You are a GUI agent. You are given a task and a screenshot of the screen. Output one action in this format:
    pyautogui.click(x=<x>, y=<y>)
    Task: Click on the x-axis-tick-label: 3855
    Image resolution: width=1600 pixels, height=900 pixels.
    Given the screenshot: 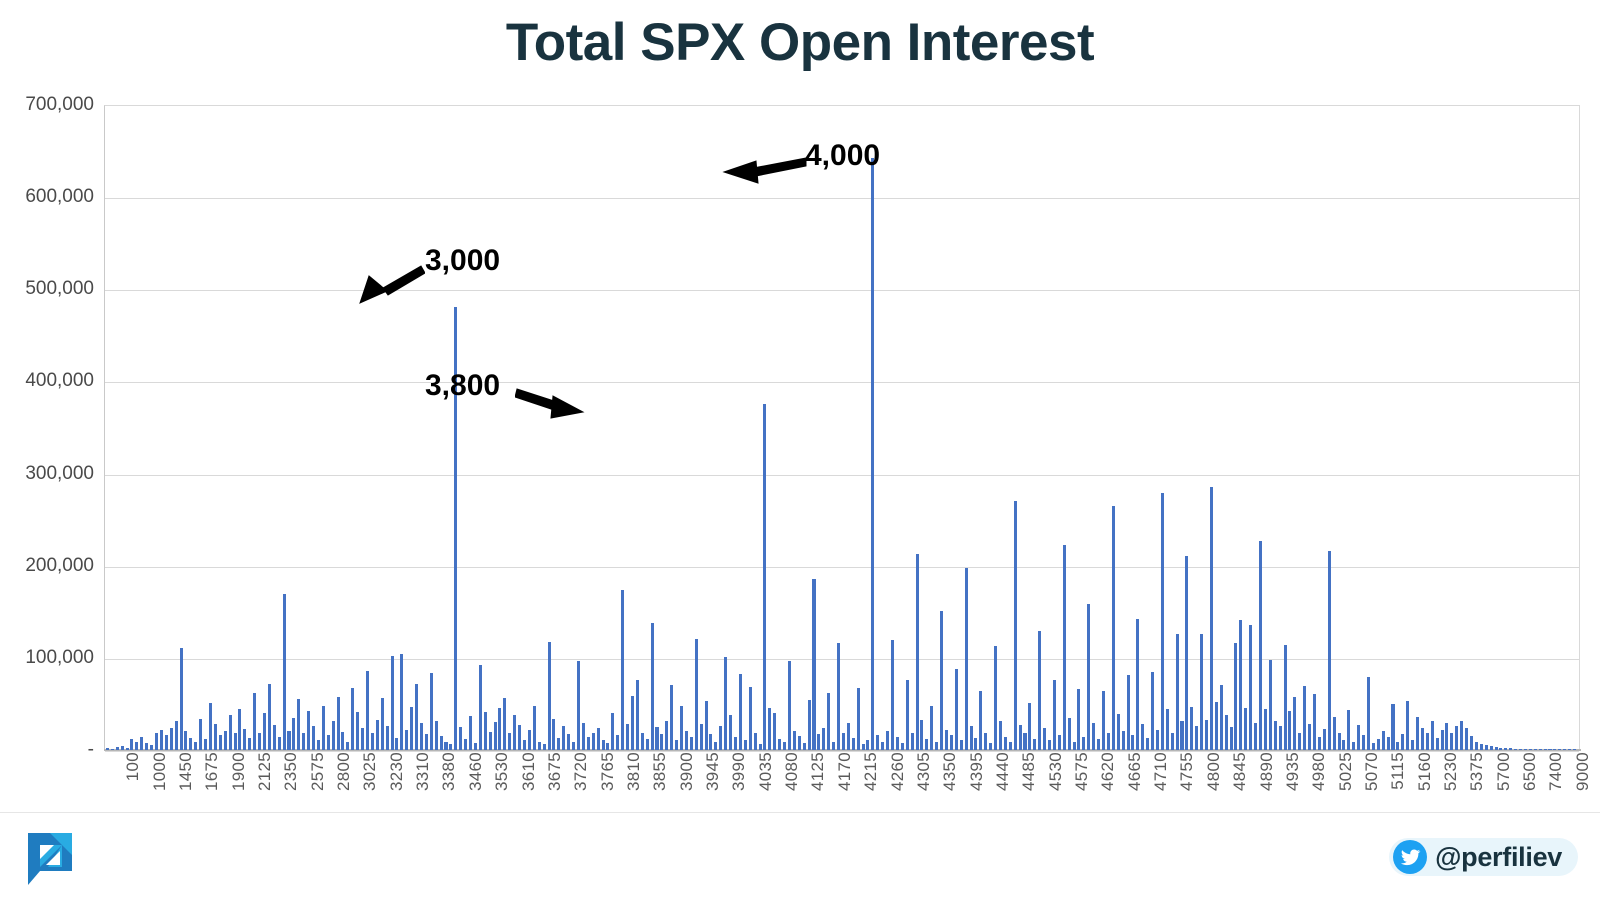 What is the action you would take?
    pyautogui.click(x=660, y=772)
    